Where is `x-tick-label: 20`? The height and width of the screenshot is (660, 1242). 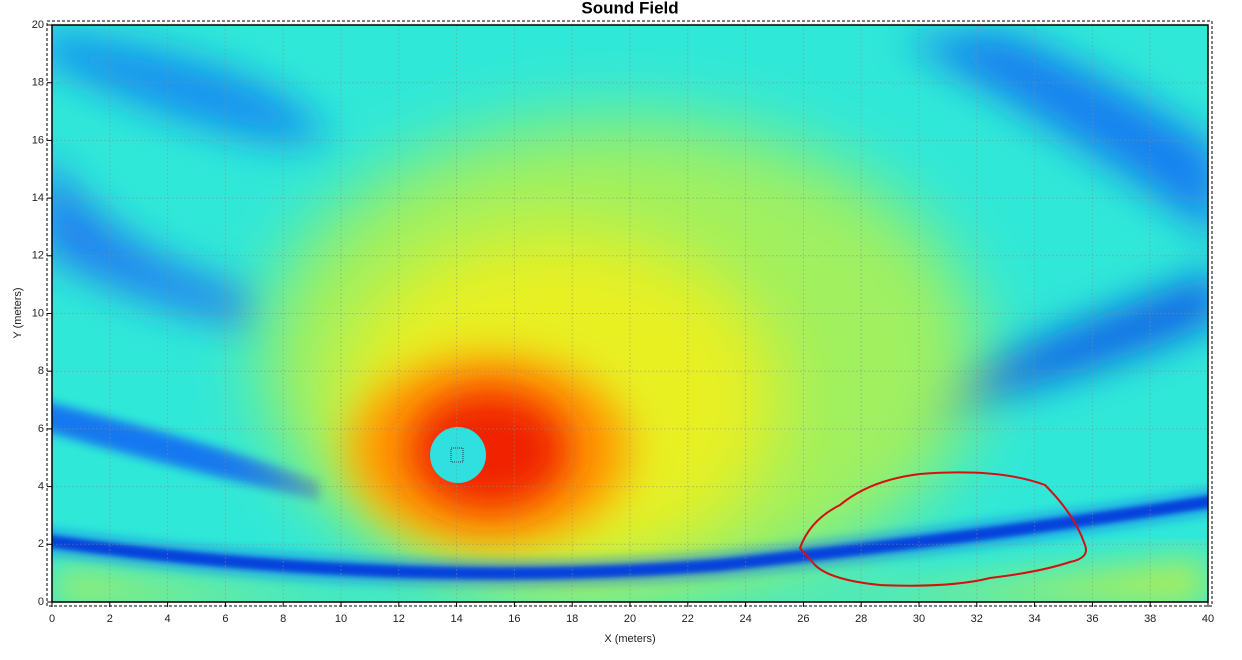
x-tick-label: 20 is located at coordinates (630, 619).